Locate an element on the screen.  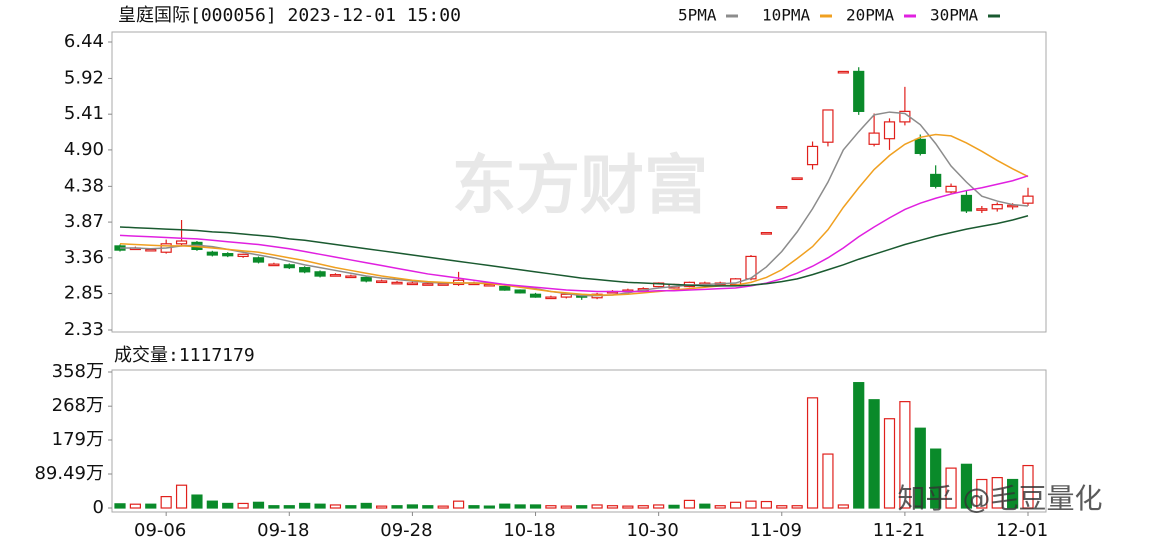
y-tick-label: 358万 is located at coordinates (78, 371).